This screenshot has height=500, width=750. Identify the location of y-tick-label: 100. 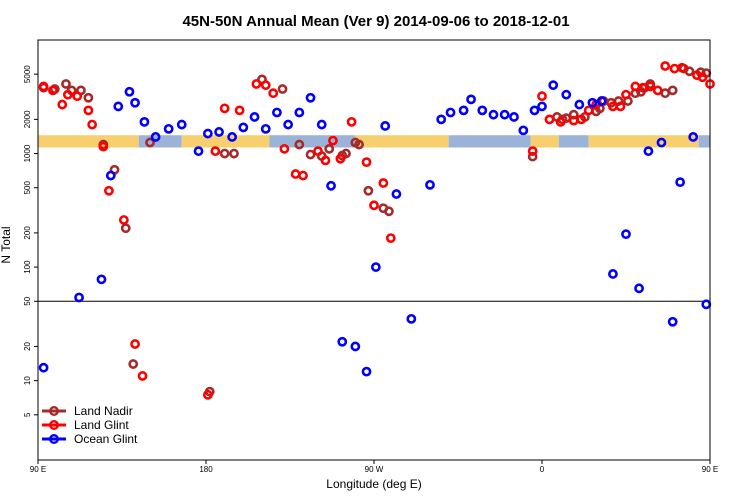
(27, 267).